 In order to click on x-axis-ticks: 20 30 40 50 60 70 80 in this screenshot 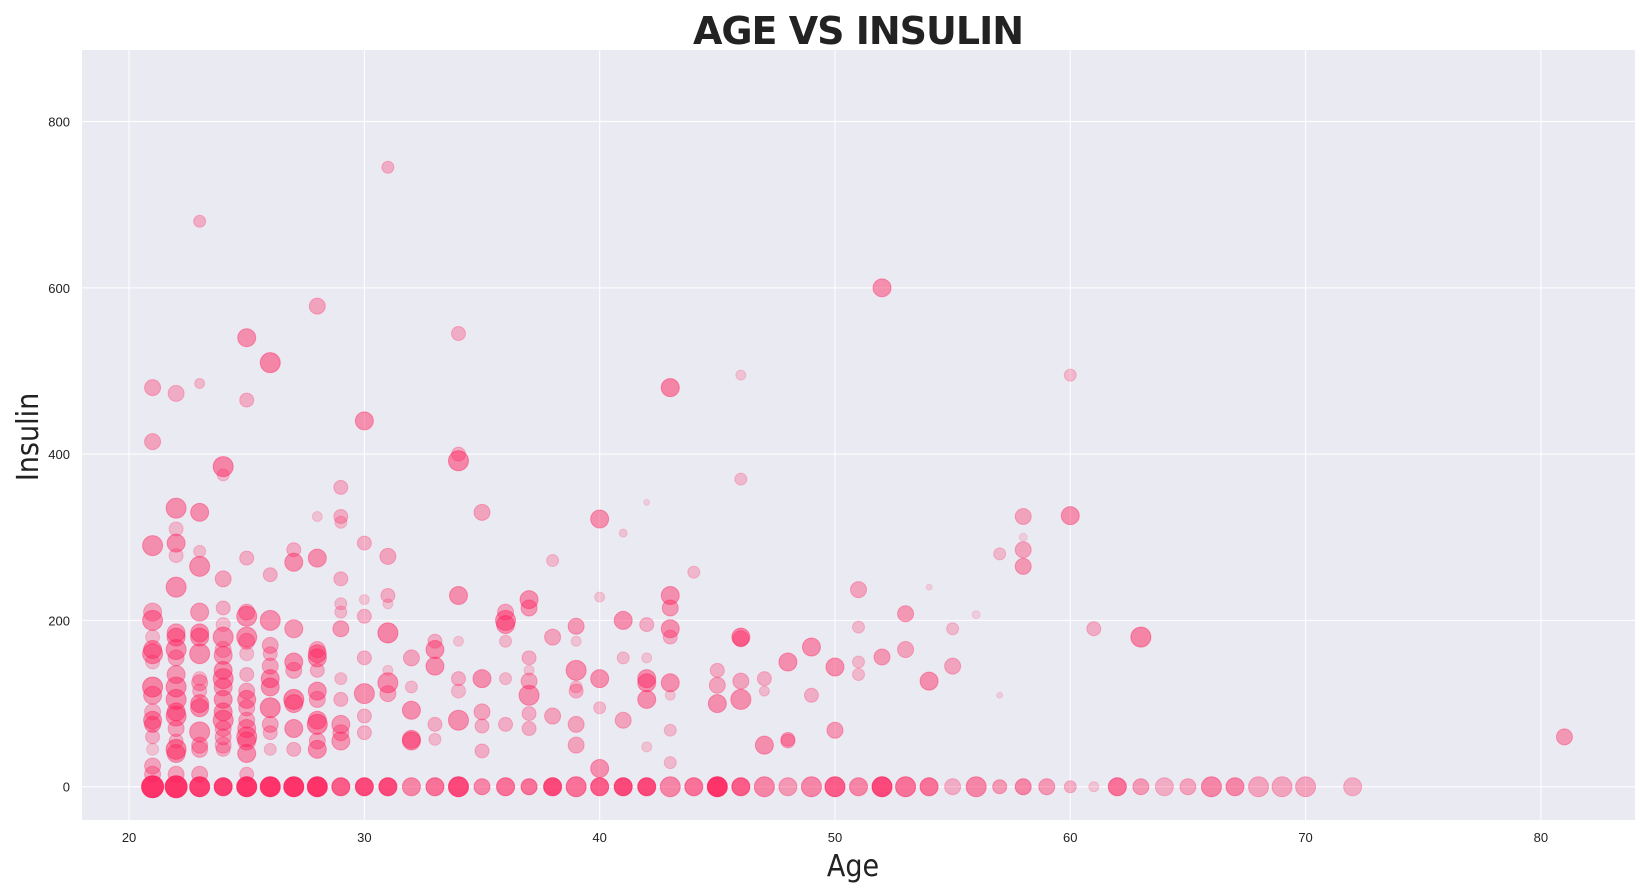, I will do `click(835, 837)`.